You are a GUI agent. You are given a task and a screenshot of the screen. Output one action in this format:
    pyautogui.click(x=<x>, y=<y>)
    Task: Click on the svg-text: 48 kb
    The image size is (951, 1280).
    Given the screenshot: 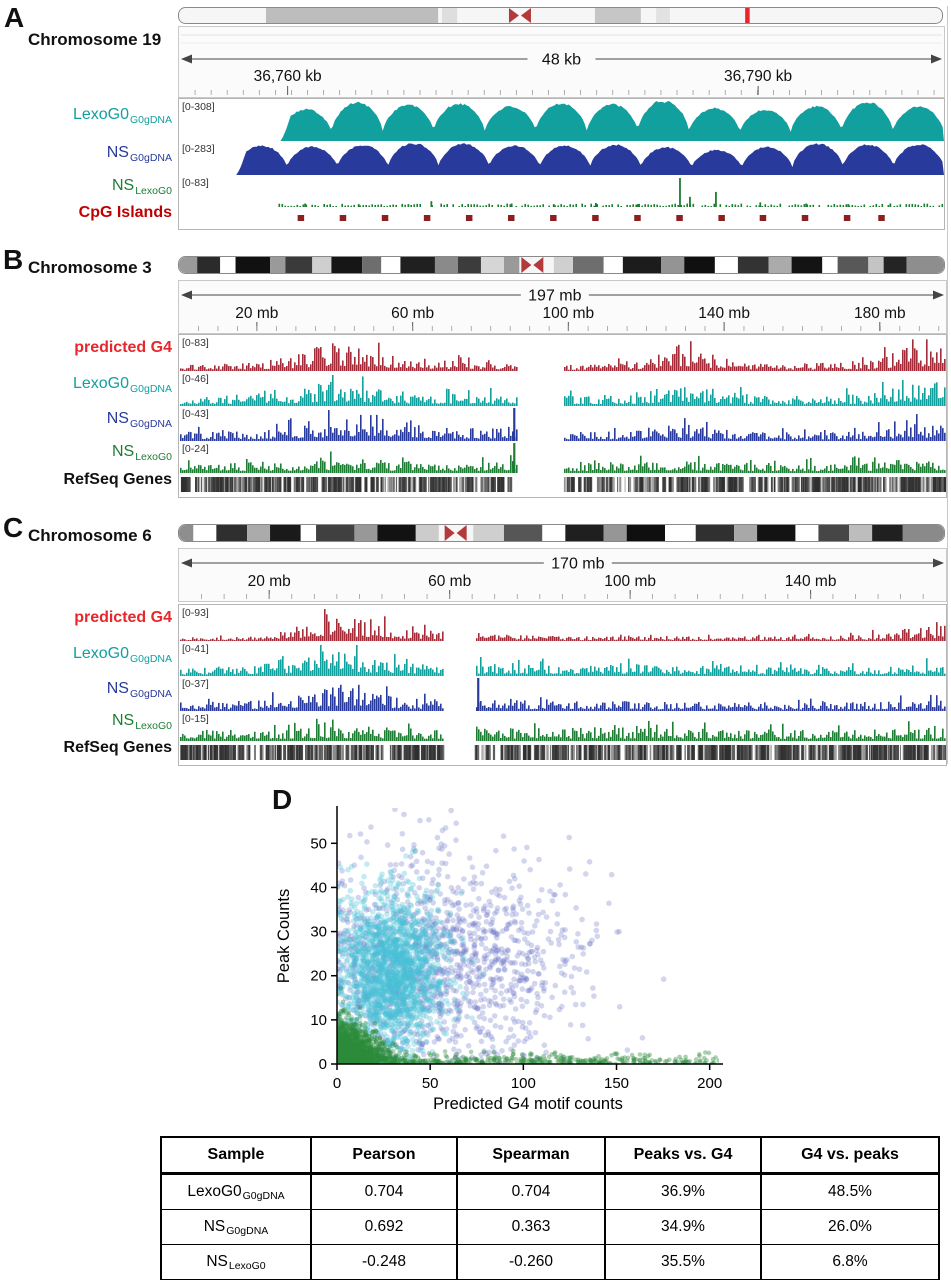 What is the action you would take?
    pyautogui.click(x=561, y=60)
    